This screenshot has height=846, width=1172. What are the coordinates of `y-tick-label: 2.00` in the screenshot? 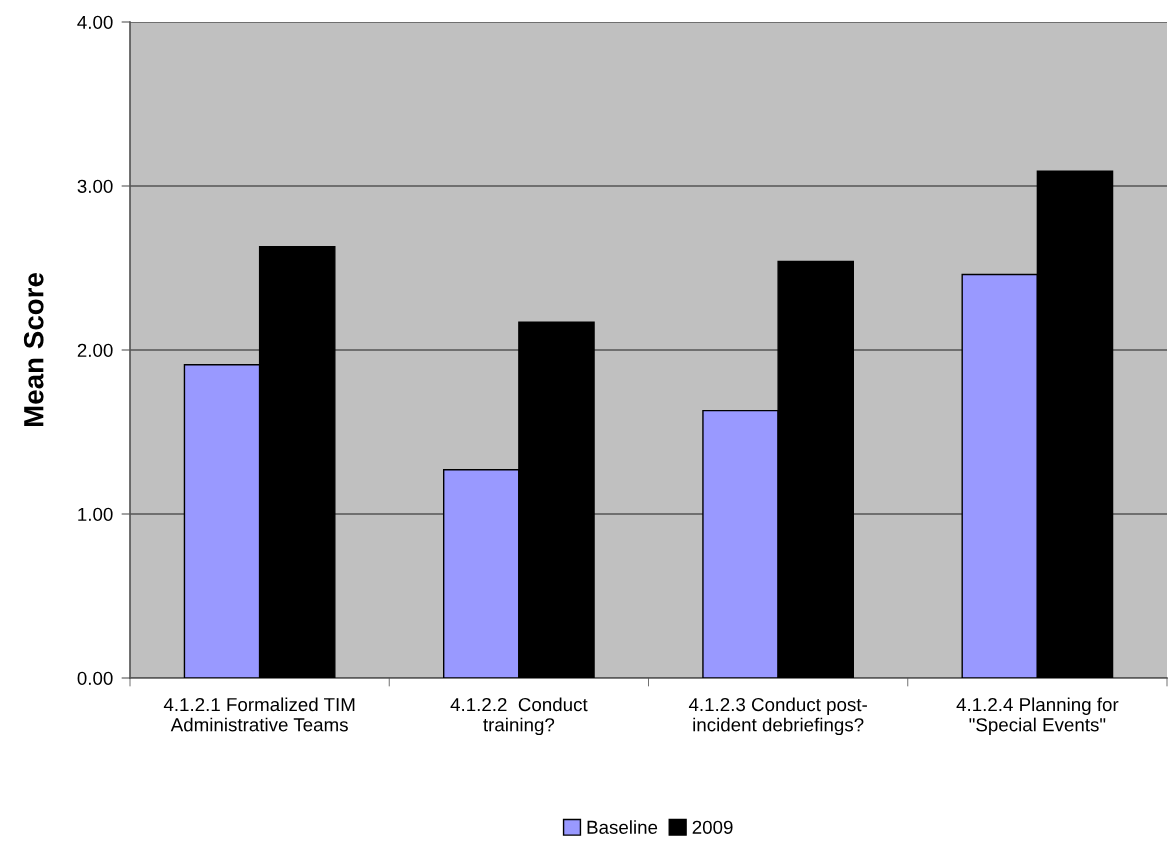 It's located at (95, 350).